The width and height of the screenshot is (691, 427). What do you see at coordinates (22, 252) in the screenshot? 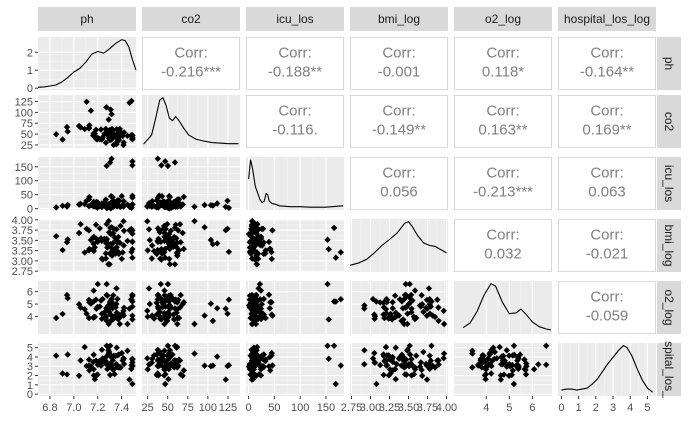
I see `y-tick-label: 3.25` at bounding box center [22, 252].